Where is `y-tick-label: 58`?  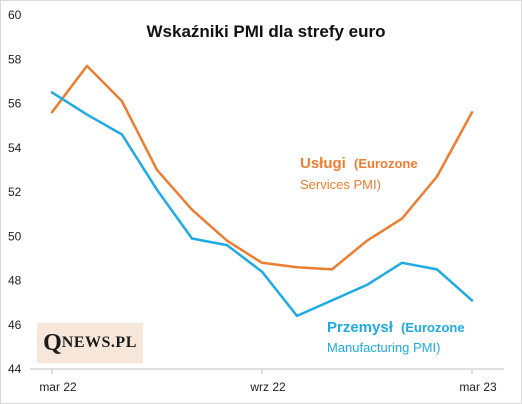
y-tick-label: 58 is located at coordinates (15, 59).